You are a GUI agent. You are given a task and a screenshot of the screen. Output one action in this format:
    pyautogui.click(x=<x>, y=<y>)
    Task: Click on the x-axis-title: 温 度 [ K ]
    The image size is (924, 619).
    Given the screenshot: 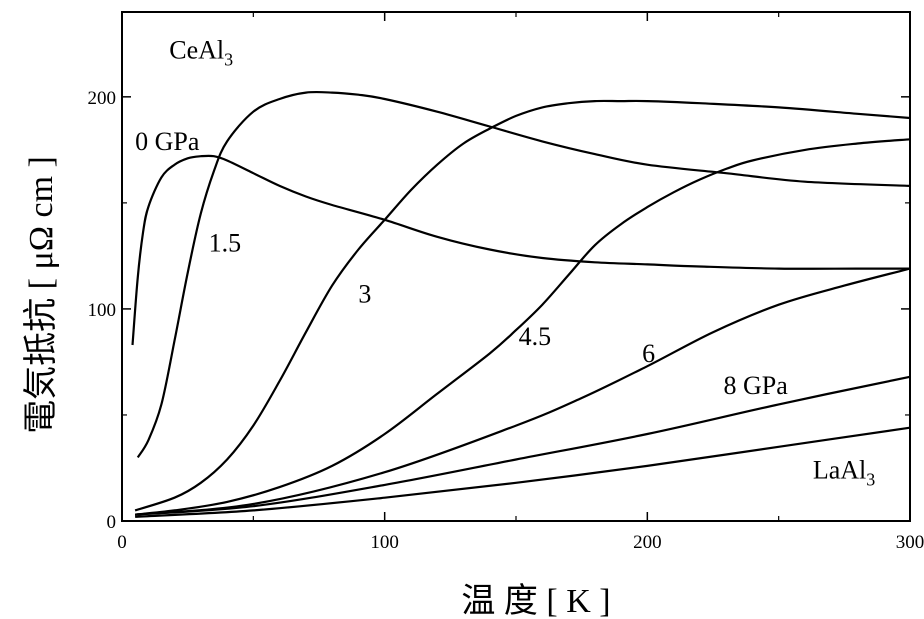 What is the action you would take?
    pyautogui.click(x=535, y=600)
    